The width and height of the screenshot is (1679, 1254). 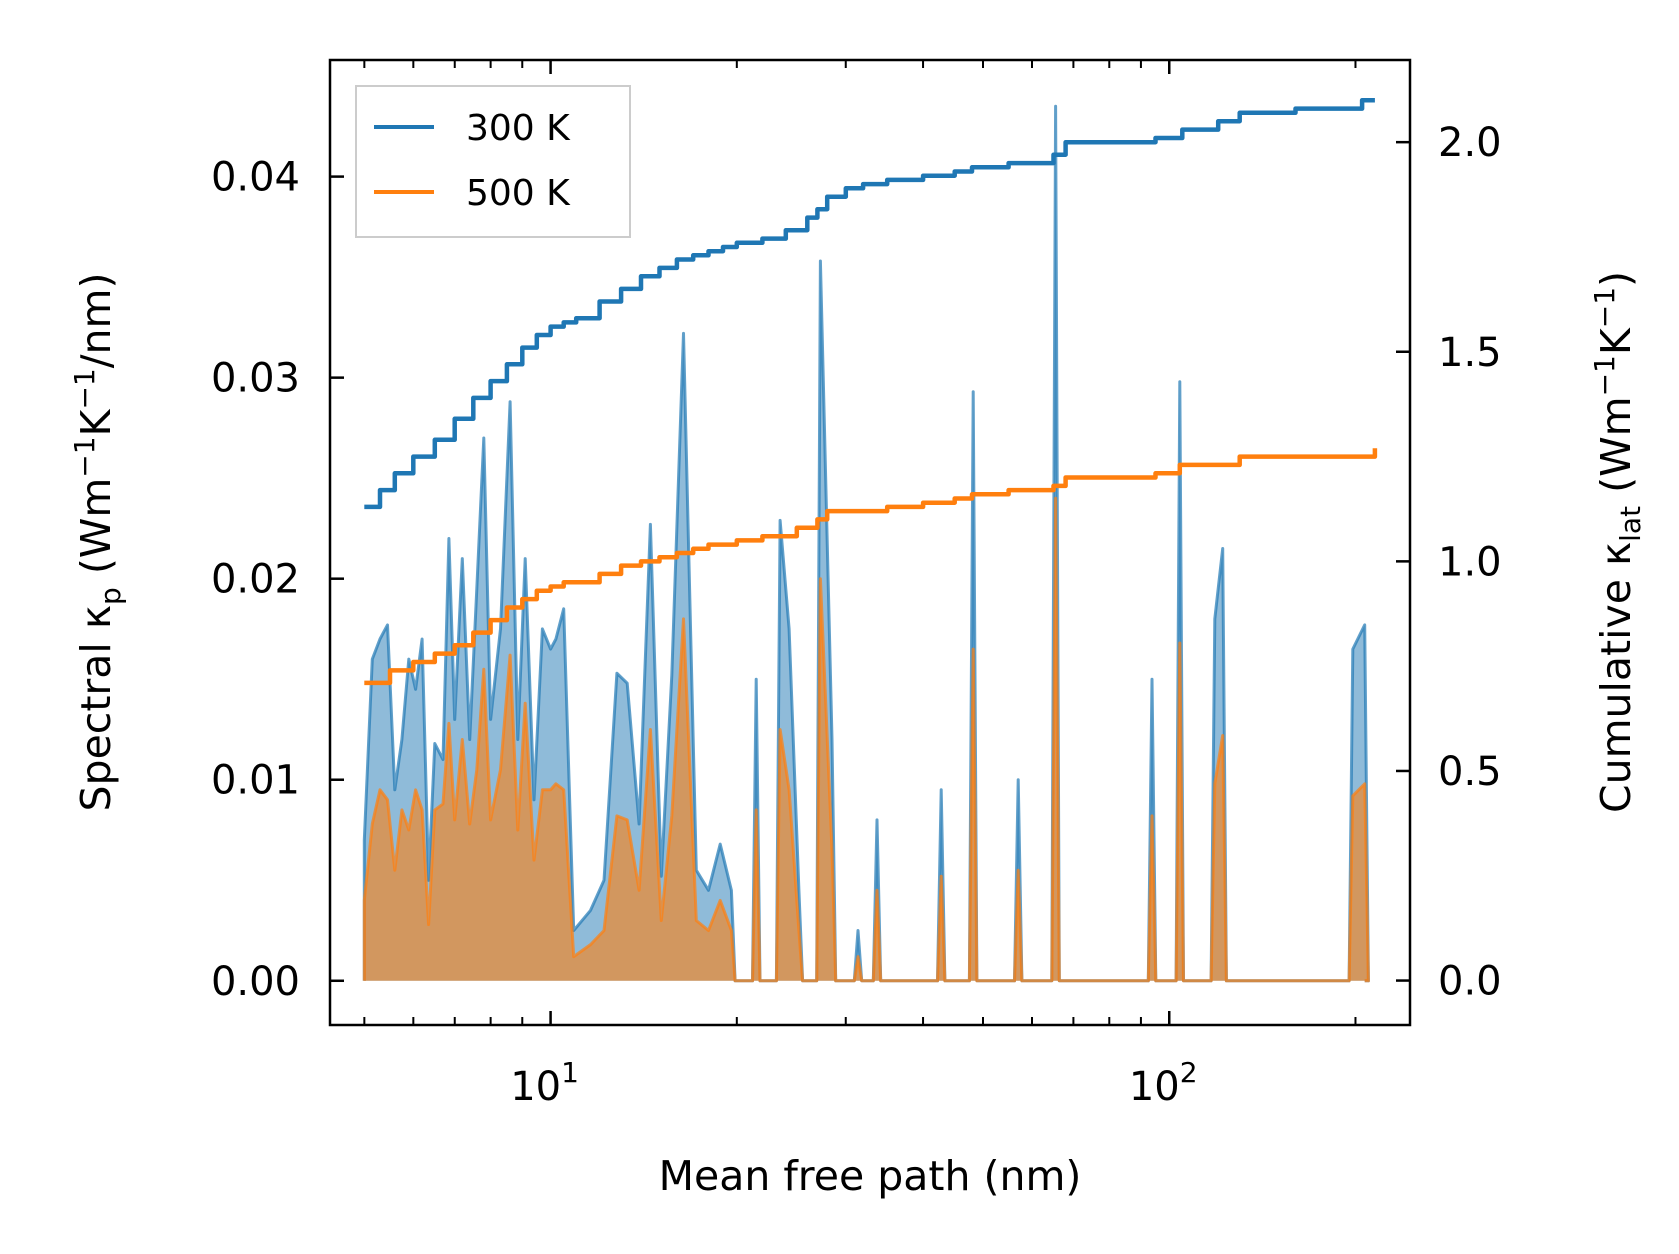 I want to click on y-axis-label-left: Spectral κp (Wm−1K−1/nm), so click(x=97, y=542).